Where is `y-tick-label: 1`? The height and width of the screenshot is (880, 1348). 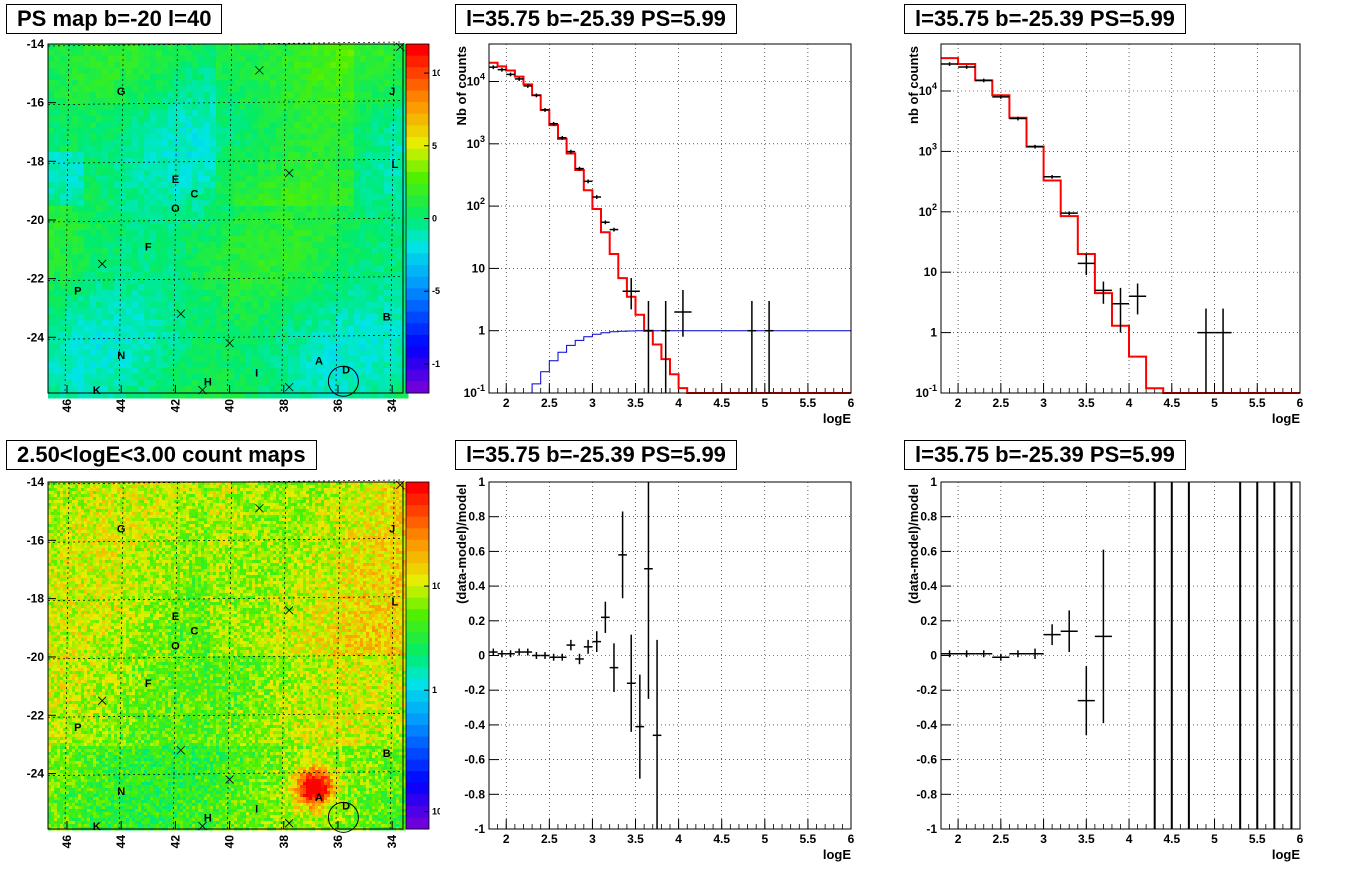
y-tick-label: 1 is located at coordinates (481, 331).